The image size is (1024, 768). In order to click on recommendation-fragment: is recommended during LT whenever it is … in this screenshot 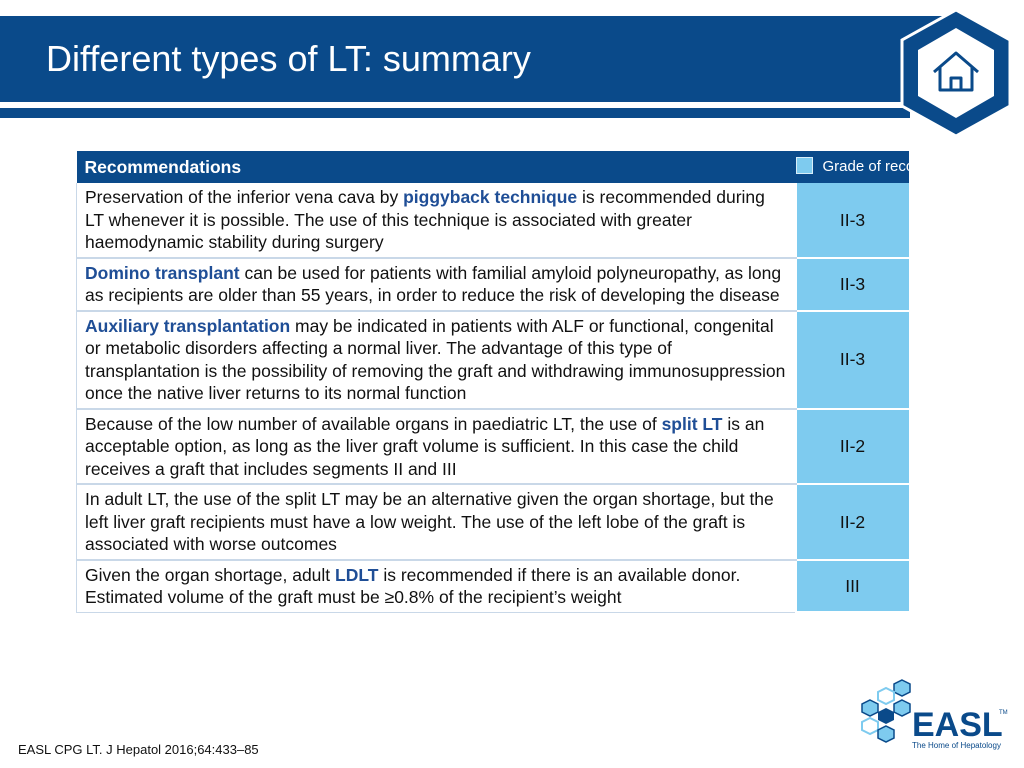, I will do `click(425, 219)`.